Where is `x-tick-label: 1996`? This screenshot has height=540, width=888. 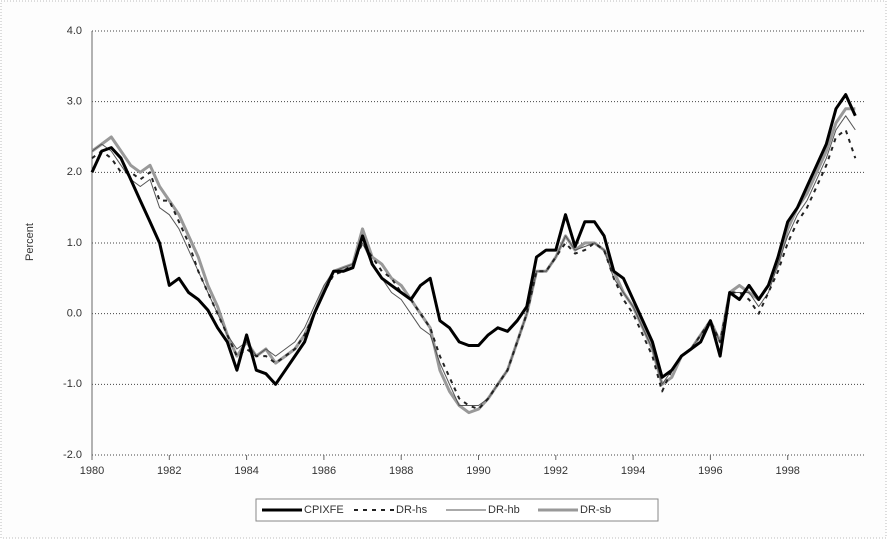 x-tick-label: 1996 is located at coordinates (710, 471).